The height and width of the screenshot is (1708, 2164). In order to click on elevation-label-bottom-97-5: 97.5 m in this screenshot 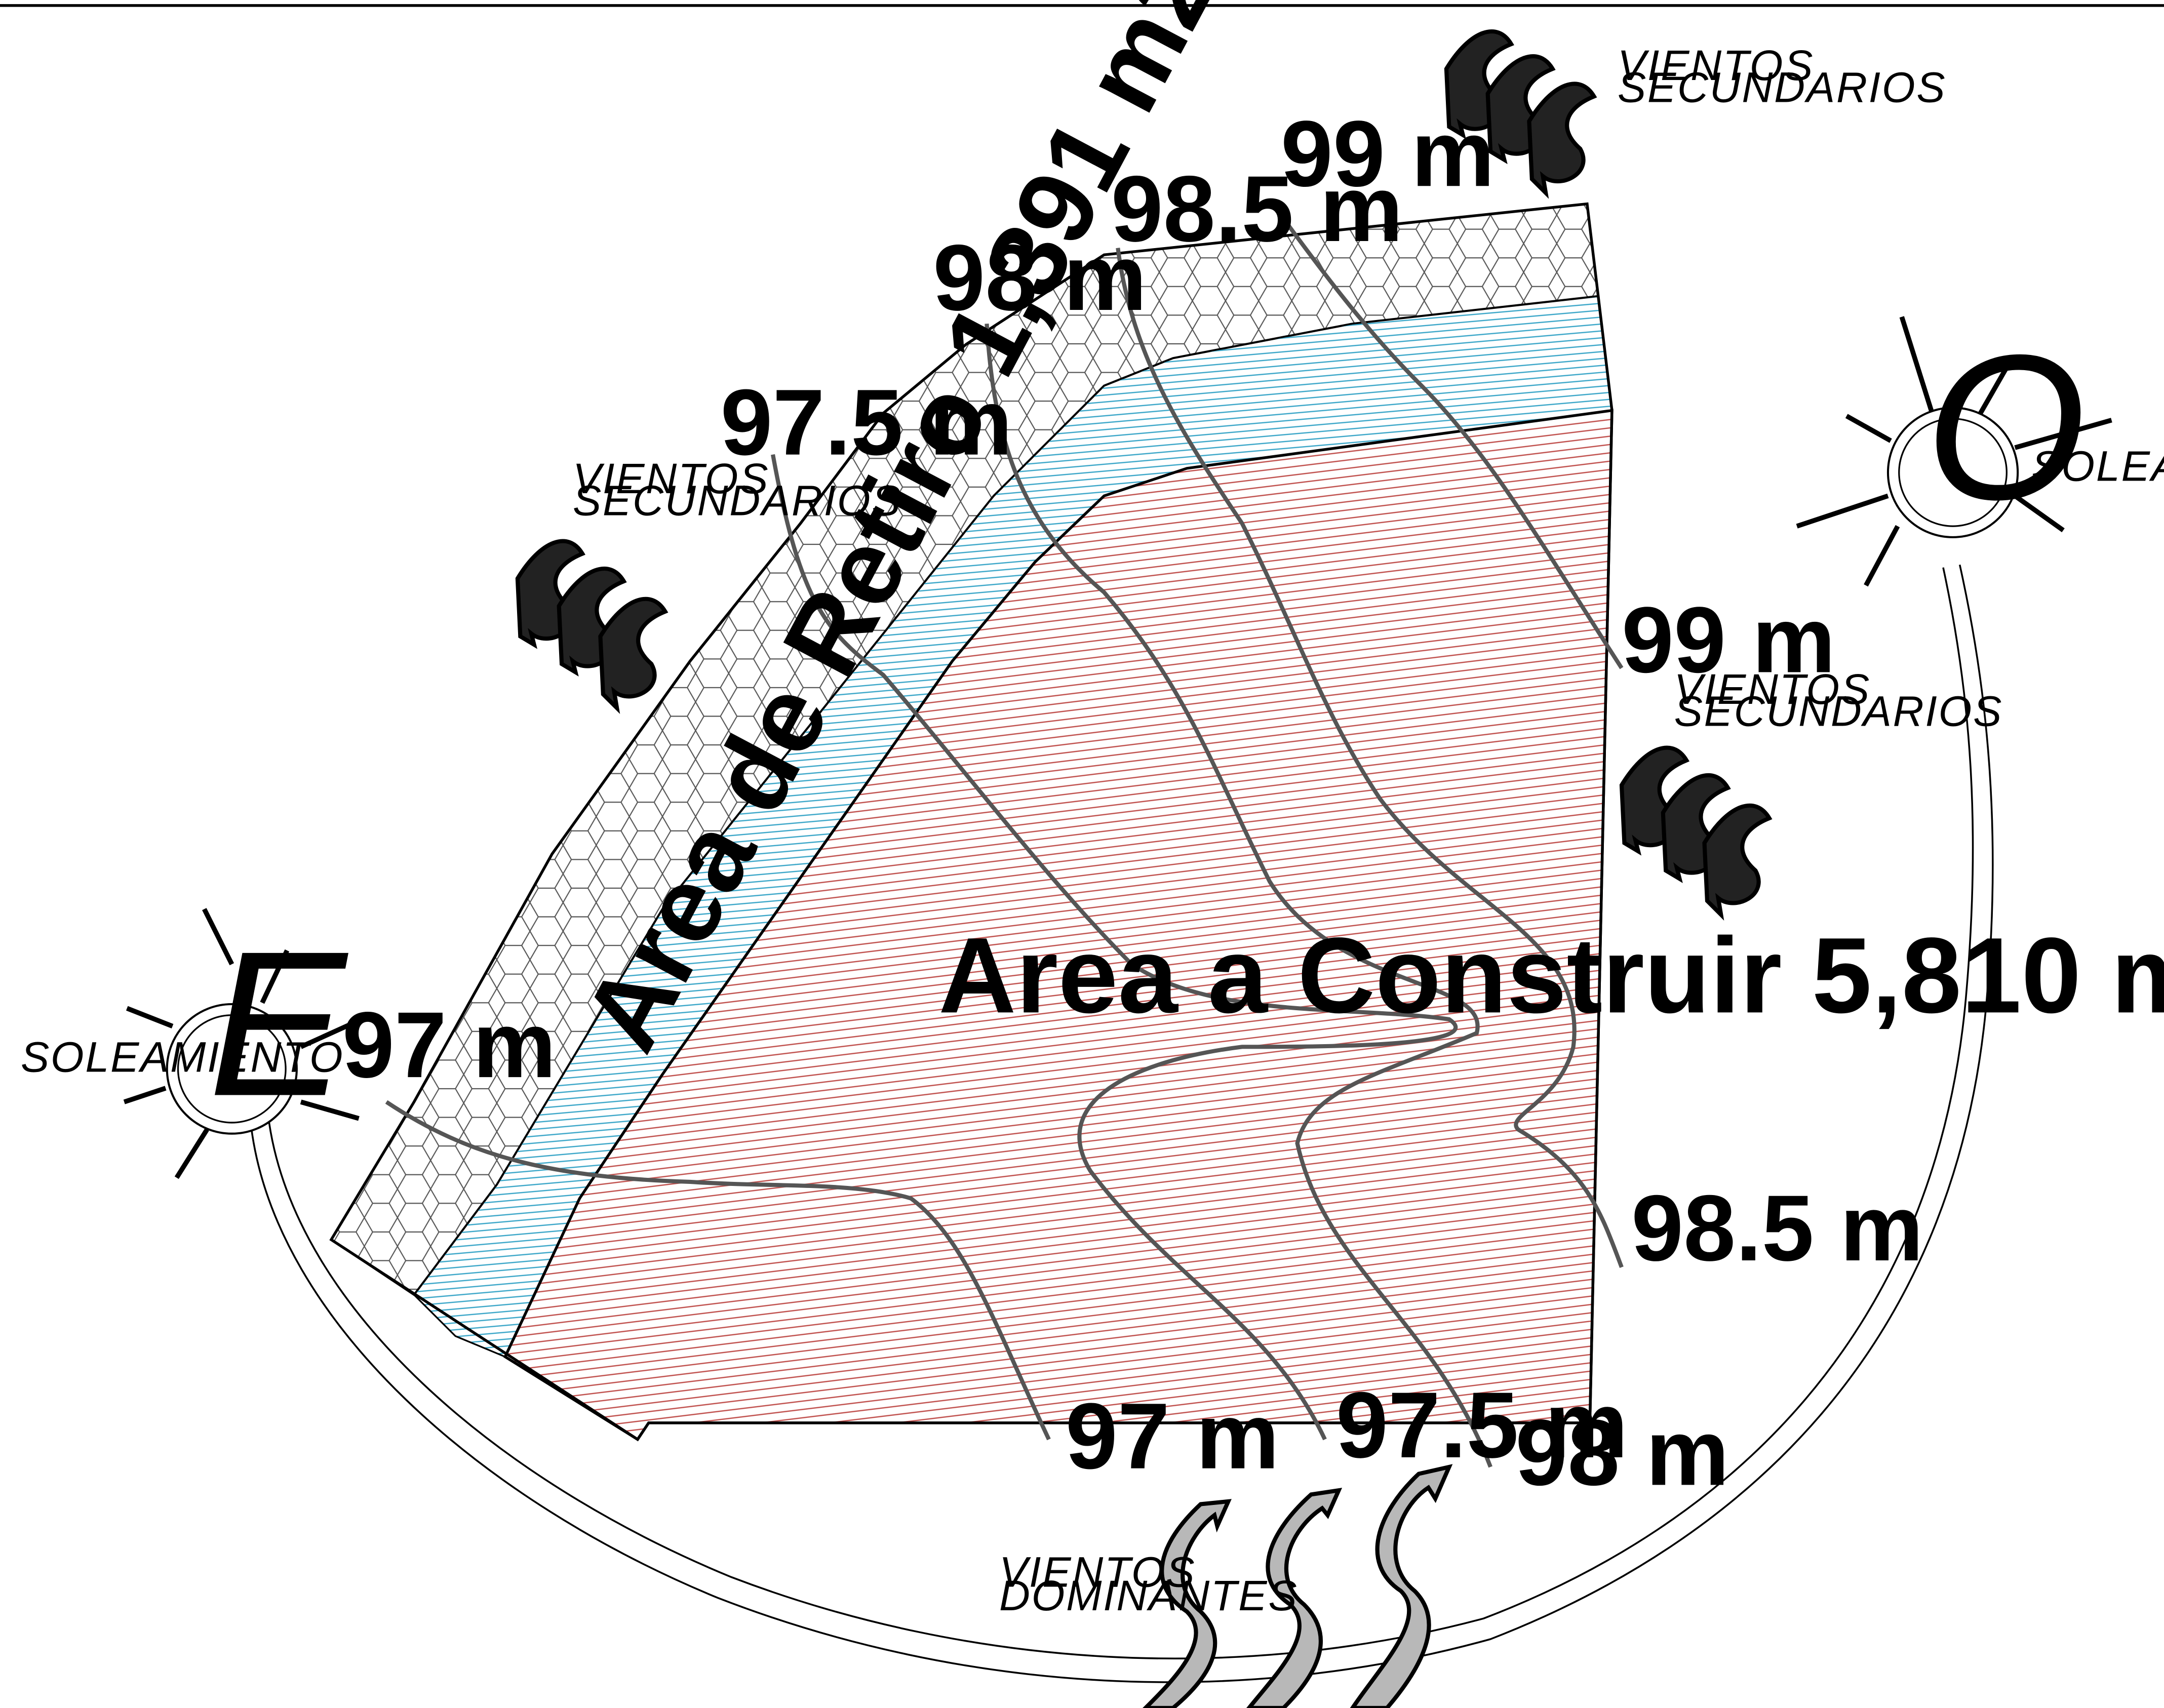, I will do `click(1482, 1426)`.